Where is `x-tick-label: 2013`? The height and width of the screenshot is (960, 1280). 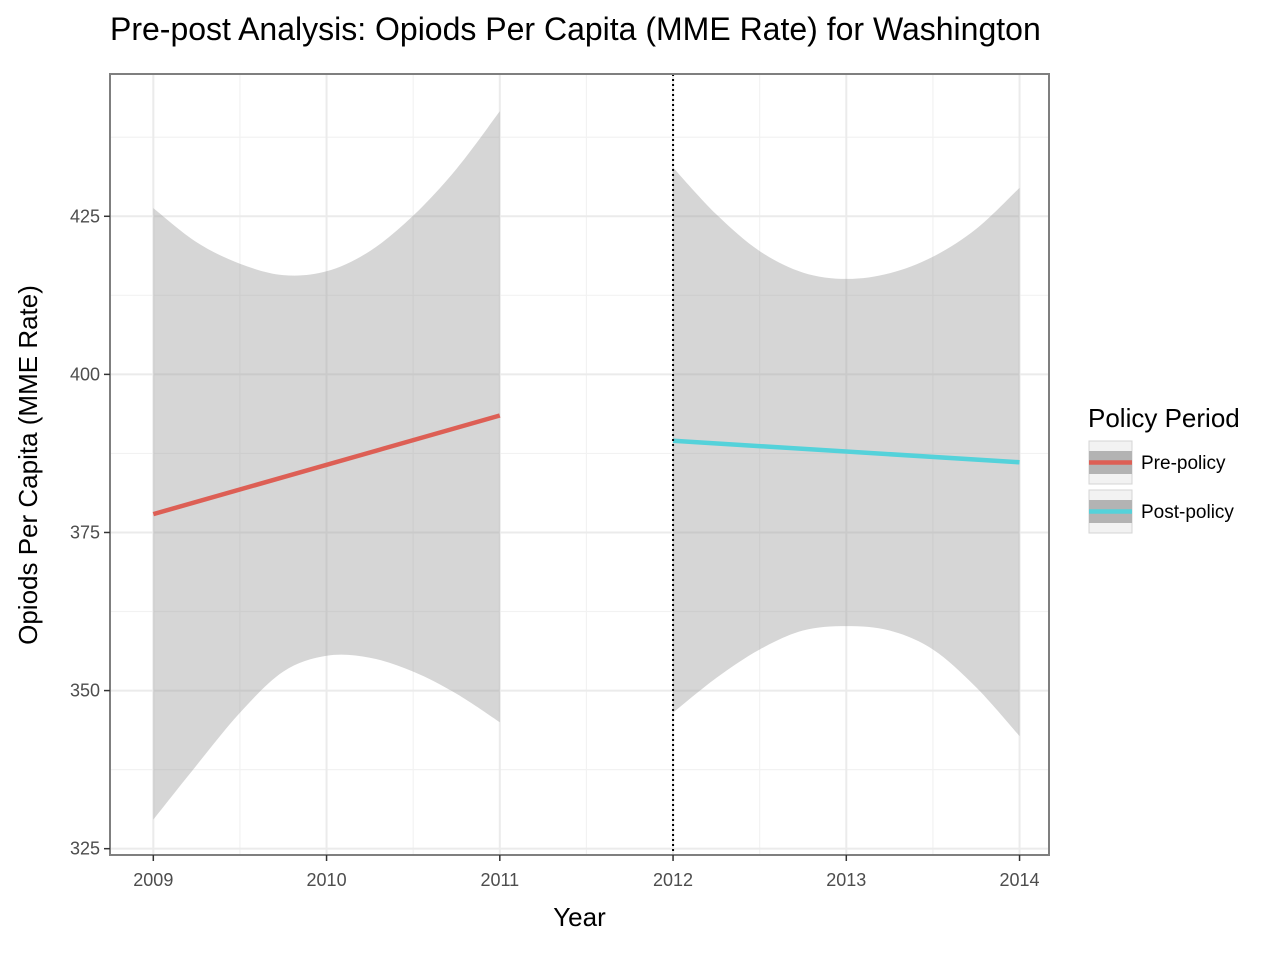
x-tick-label: 2013 is located at coordinates (846, 880).